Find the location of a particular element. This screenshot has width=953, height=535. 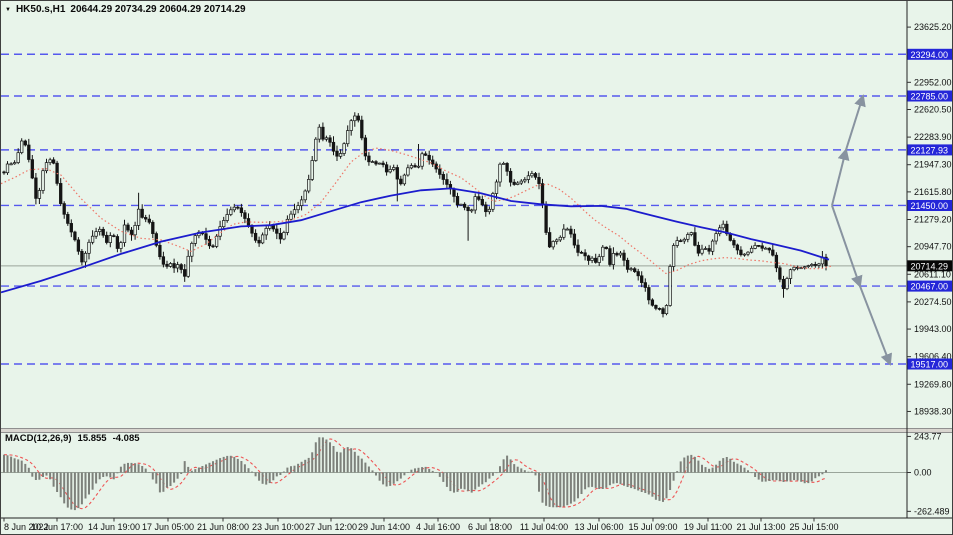

axis-label: 20467.00 is located at coordinates (930, 287).